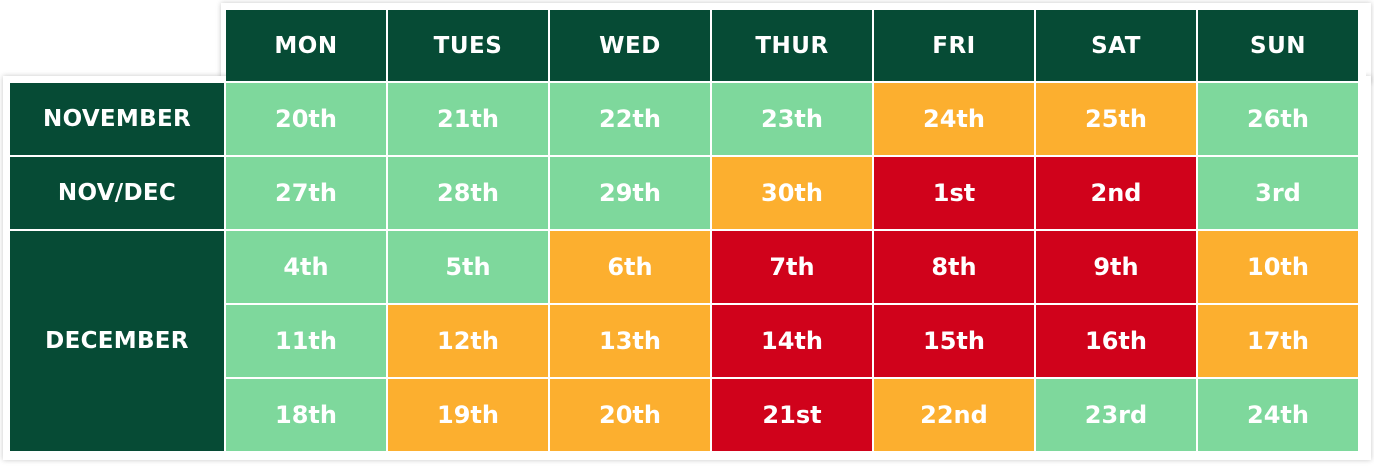 The width and height of the screenshot is (1374, 466). What do you see at coordinates (306, 193) in the screenshot?
I see `date-cell: 27th` at bounding box center [306, 193].